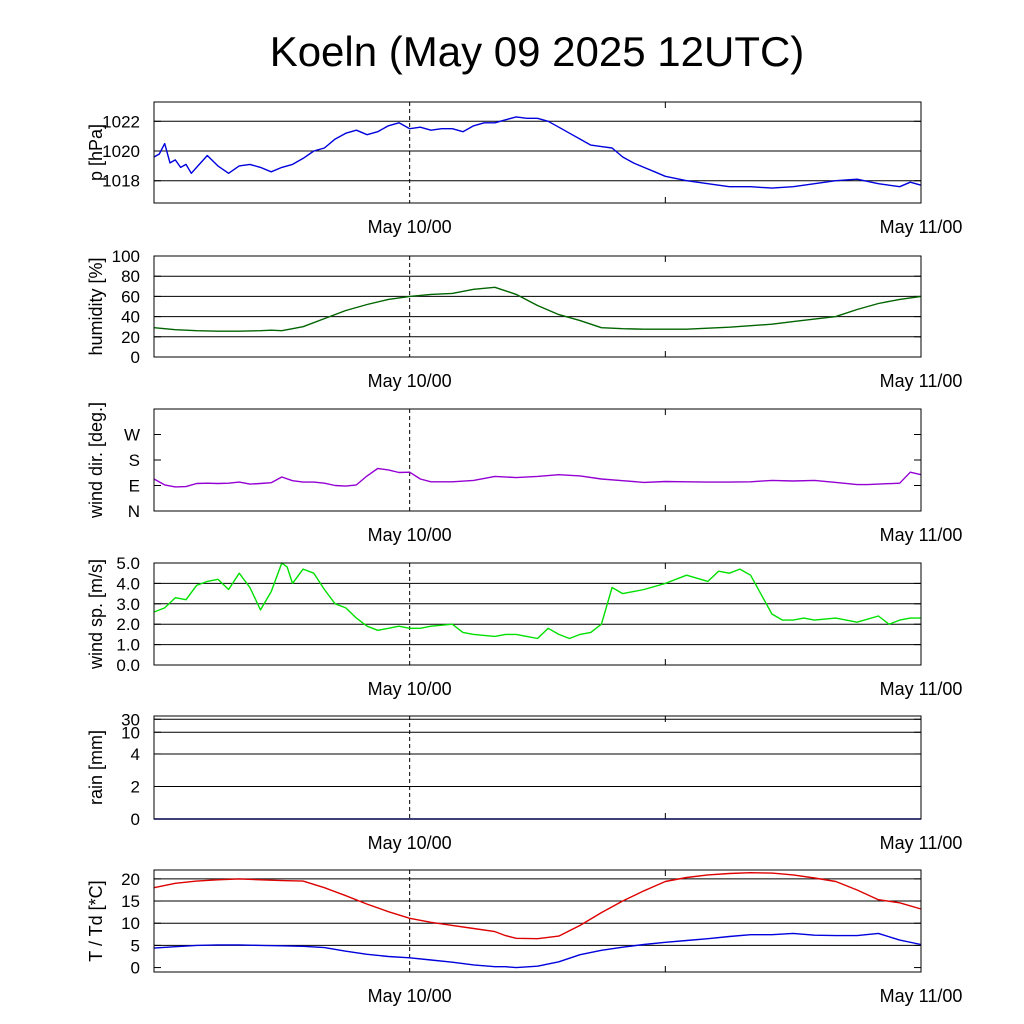  I want to click on y-tick-label: 15, so click(130, 901).